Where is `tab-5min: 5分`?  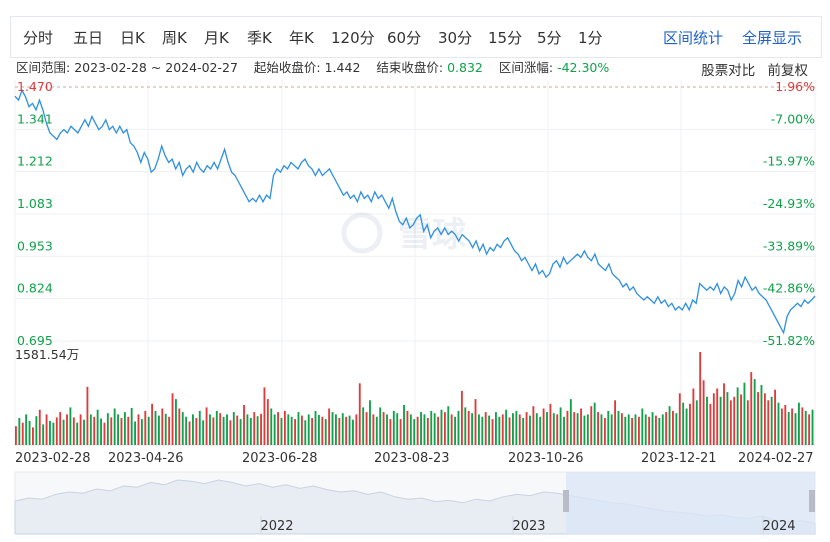
tab-5min: 5分 is located at coordinates (549, 38).